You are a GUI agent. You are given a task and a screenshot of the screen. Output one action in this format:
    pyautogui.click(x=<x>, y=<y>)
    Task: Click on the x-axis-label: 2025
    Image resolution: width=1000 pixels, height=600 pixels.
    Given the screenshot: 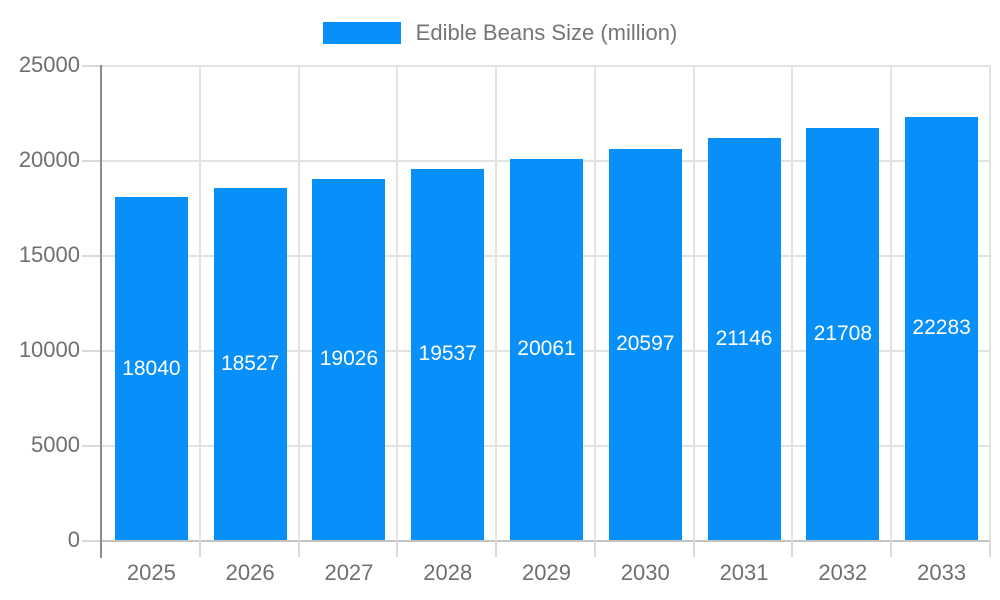 What is the action you would take?
    pyautogui.click(x=151, y=572)
    